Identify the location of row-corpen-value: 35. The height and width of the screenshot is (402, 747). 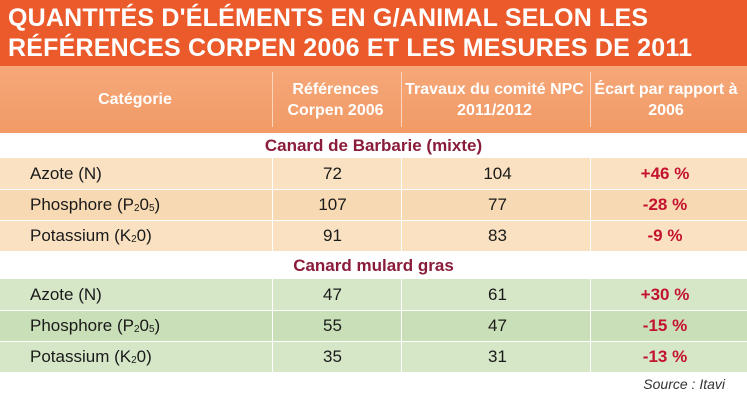
(332, 356).